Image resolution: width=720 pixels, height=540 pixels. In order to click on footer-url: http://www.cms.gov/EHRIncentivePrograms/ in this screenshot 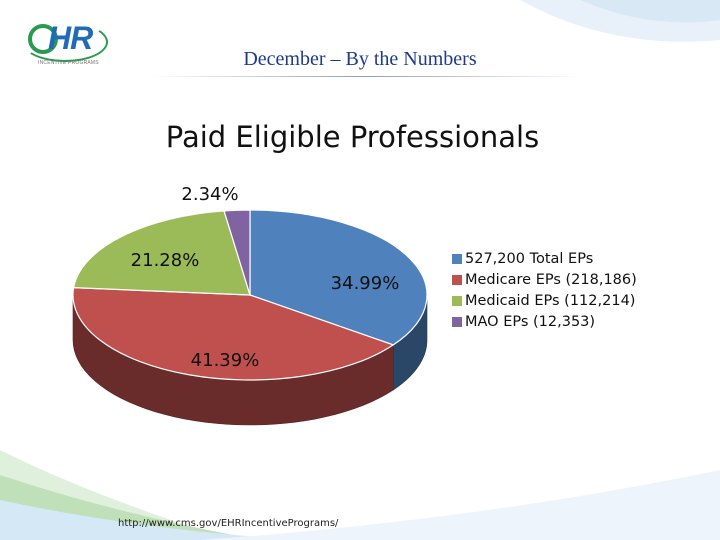, I will do `click(228, 523)`.